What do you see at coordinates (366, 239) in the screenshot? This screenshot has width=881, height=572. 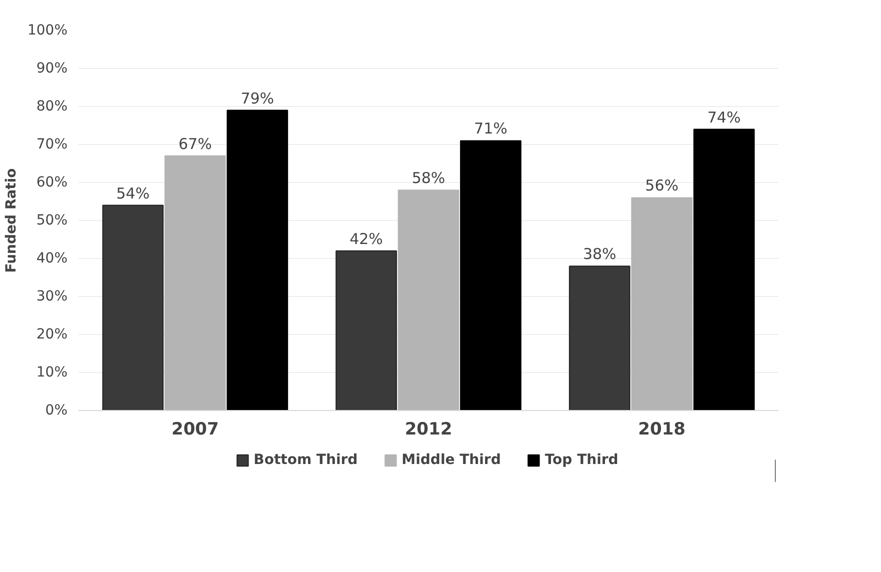 I see `data-label: 42%` at bounding box center [366, 239].